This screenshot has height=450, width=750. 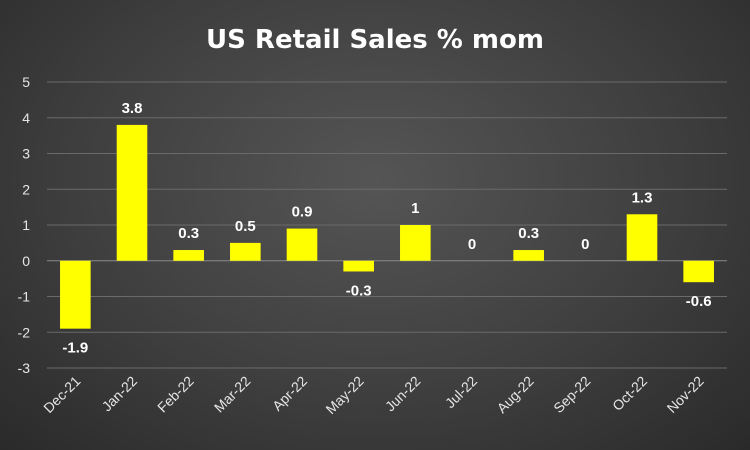 I want to click on y-tick-label: 3, so click(x=26, y=154).